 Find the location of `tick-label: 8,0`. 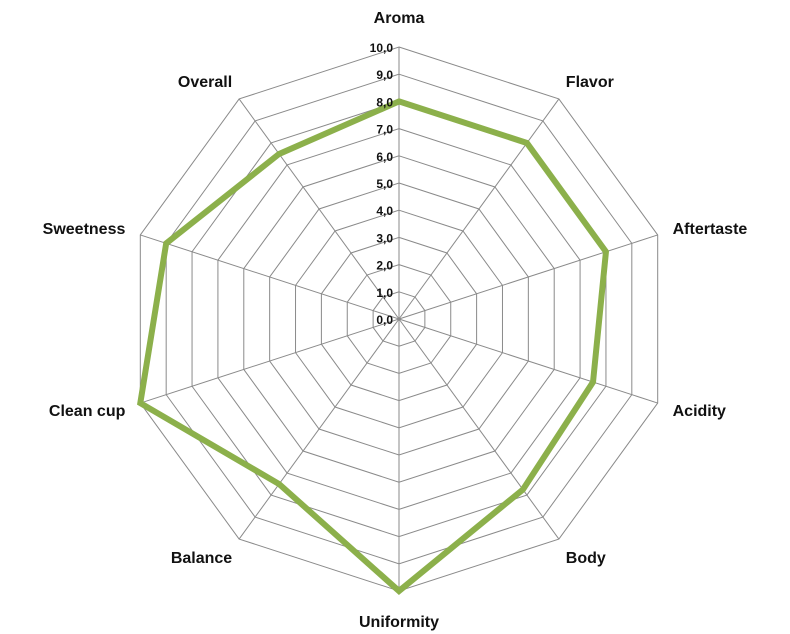

tick-label: 8,0 is located at coordinates (384, 102).